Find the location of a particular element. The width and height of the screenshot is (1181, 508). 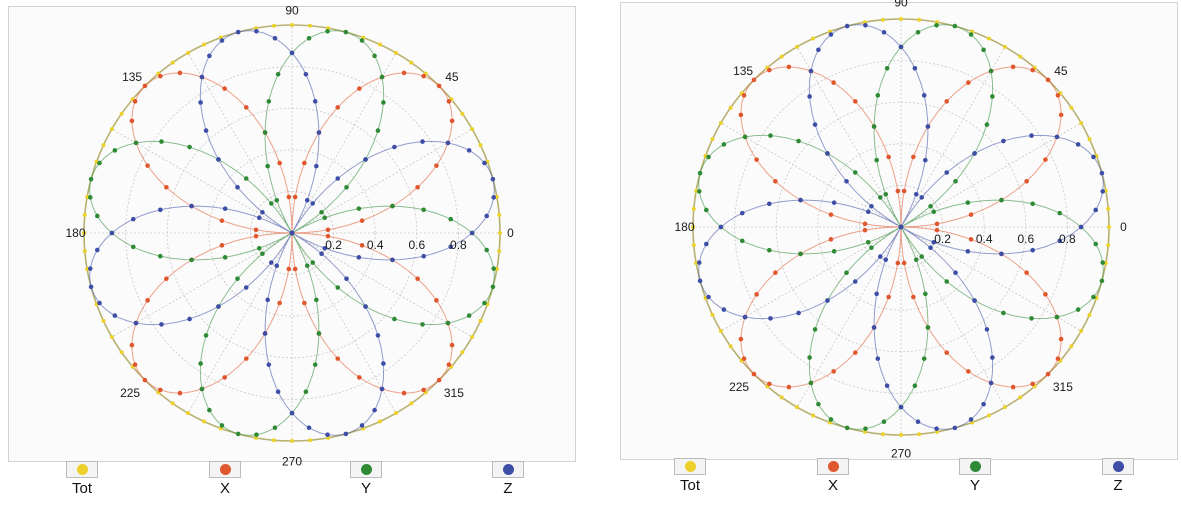

legend-swatch-x is located at coordinates (833, 466).